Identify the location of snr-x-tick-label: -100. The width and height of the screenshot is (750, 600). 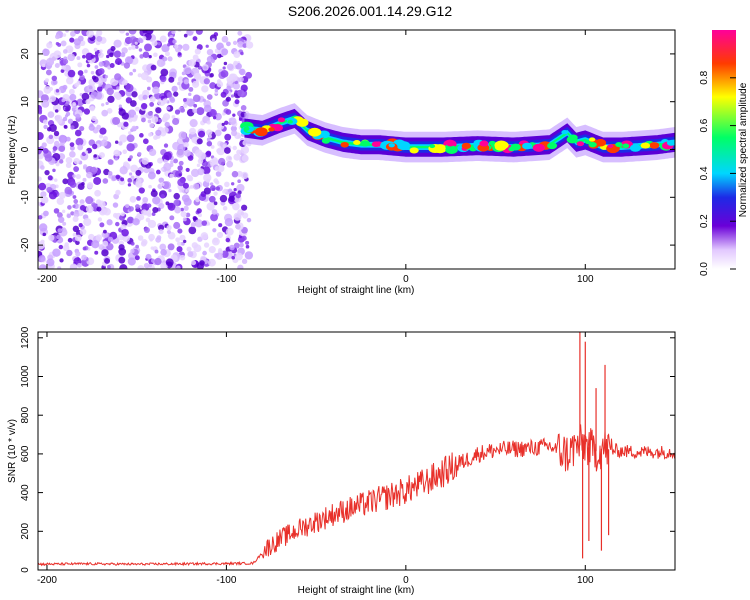
(226, 580).